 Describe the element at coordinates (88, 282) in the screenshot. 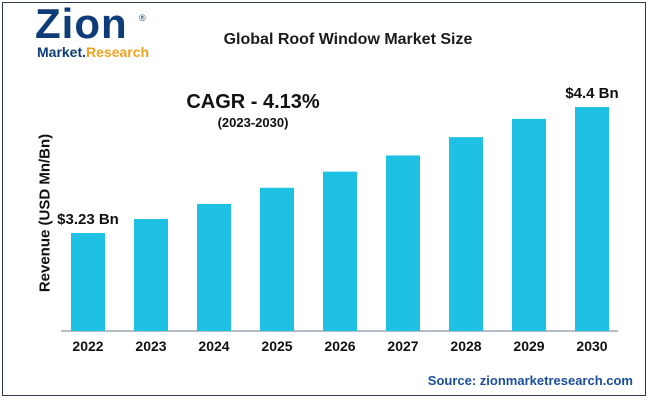

I see `bar-2022` at that location.